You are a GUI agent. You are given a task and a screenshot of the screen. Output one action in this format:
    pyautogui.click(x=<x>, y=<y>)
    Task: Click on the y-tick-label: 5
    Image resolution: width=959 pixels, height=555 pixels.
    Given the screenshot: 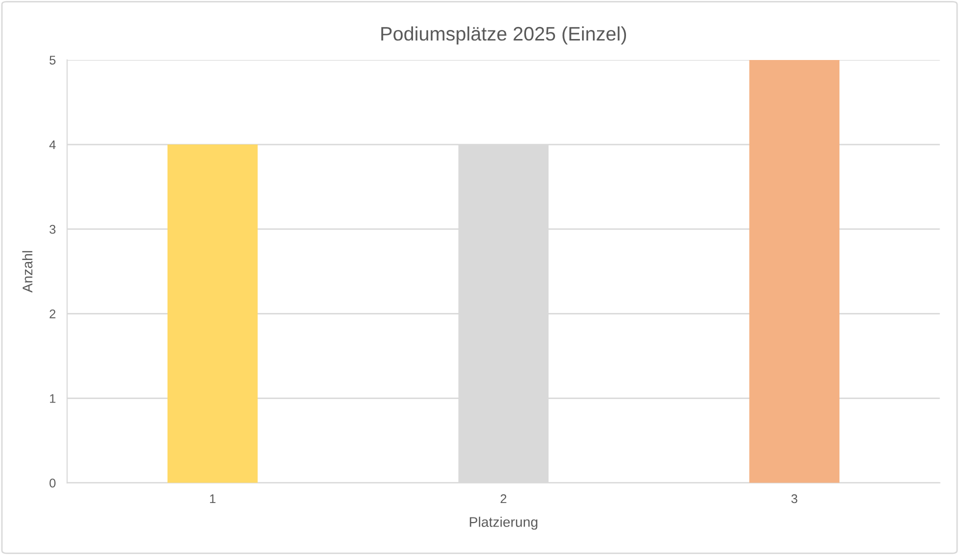 What is the action you would take?
    pyautogui.click(x=53, y=60)
    